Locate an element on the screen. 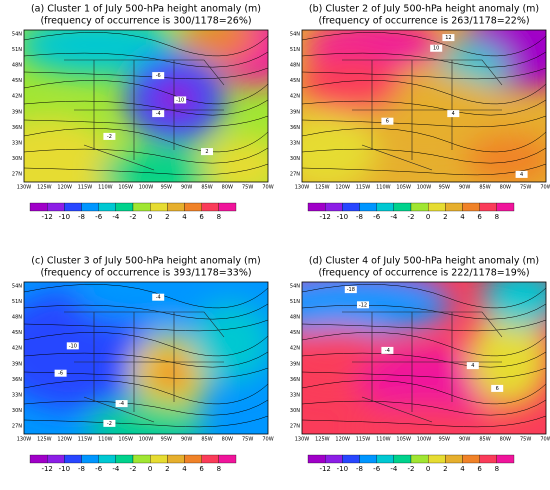 The image size is (550, 490). lat-label: 27N is located at coordinates (295, 175).